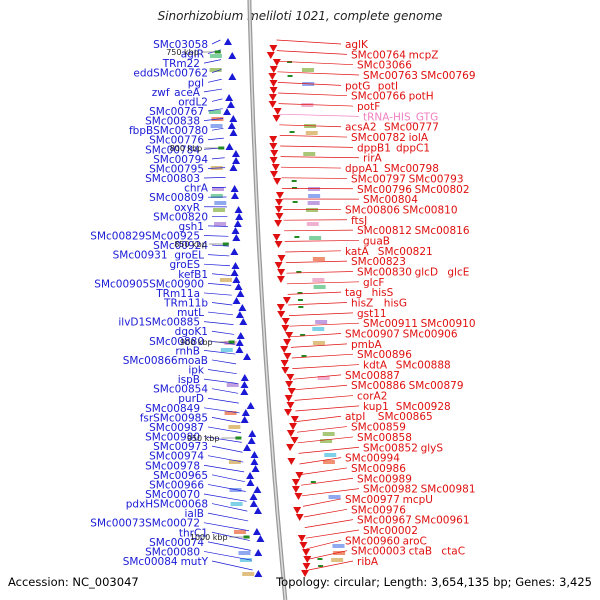  What do you see at coordinates (357, 252) in the screenshot?
I see `gene-label-right: katA` at bounding box center [357, 252].